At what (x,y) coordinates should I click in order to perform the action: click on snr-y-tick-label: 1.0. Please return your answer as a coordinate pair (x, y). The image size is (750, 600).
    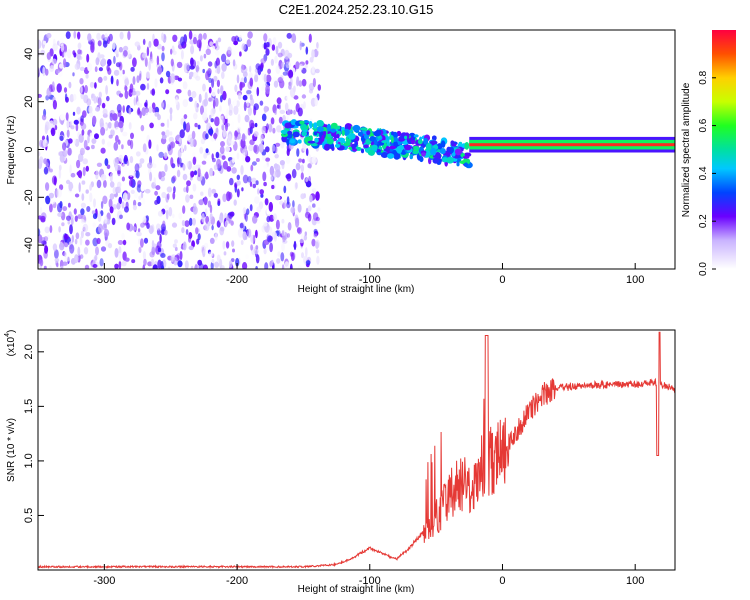
    Looking at the image, I should click on (29, 460).